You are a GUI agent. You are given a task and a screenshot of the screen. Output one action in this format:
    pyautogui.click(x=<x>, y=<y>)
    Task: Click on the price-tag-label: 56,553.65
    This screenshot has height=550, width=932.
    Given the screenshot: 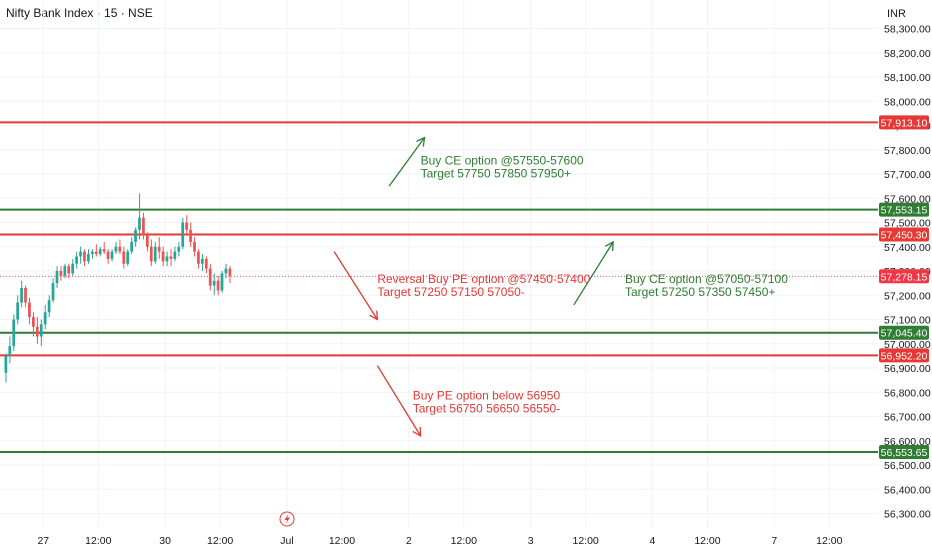 What is the action you would take?
    pyautogui.click(x=904, y=453)
    